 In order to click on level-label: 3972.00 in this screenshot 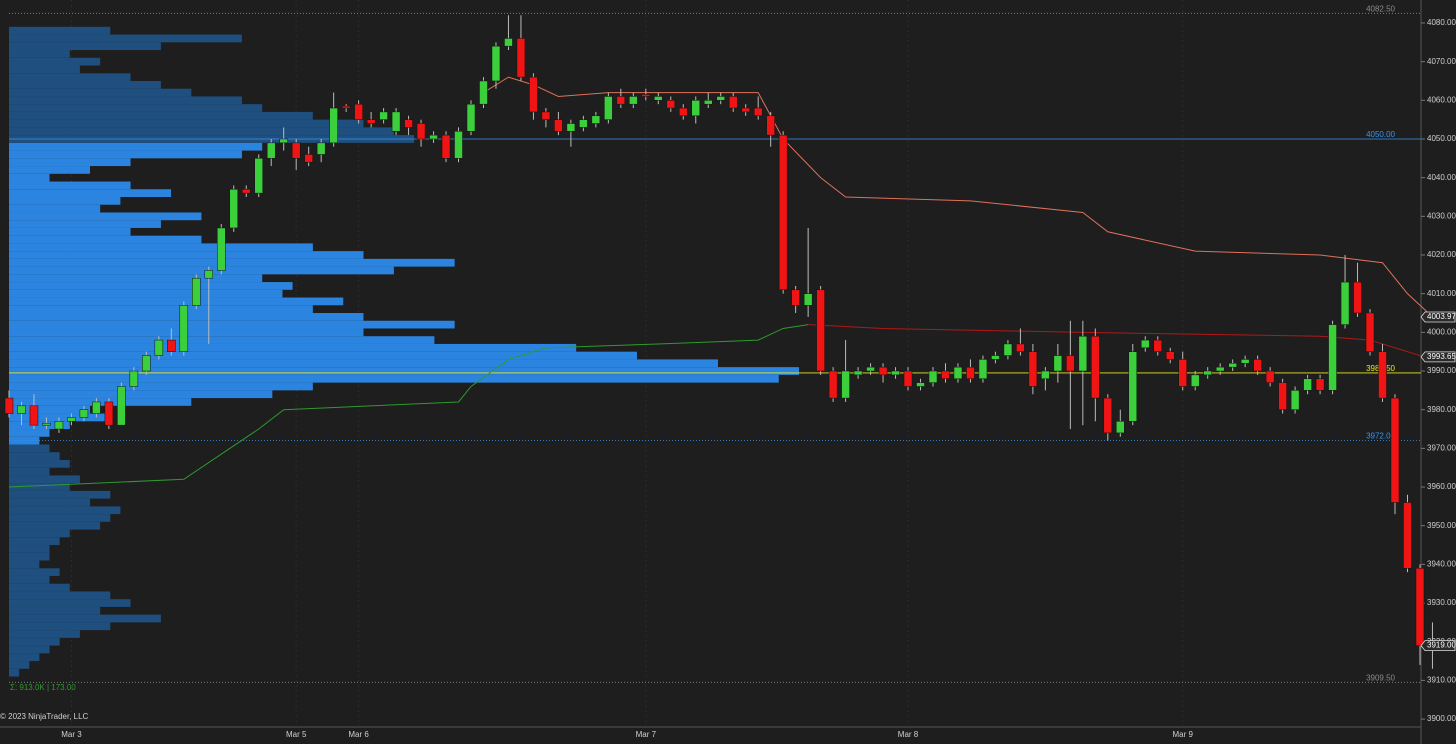, I will do `click(1380, 436)`.